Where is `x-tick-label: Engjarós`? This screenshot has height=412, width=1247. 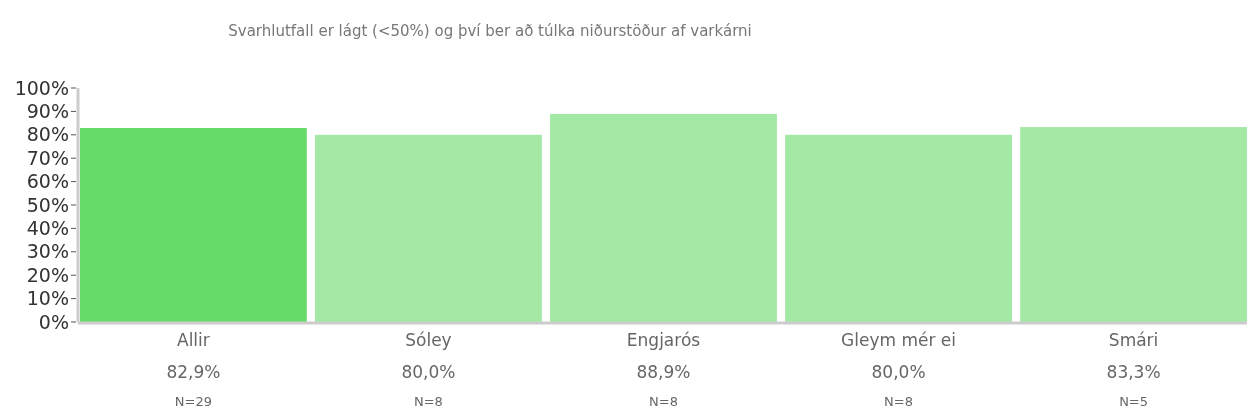
x-tick-label: Engjarós is located at coordinates (663, 340).